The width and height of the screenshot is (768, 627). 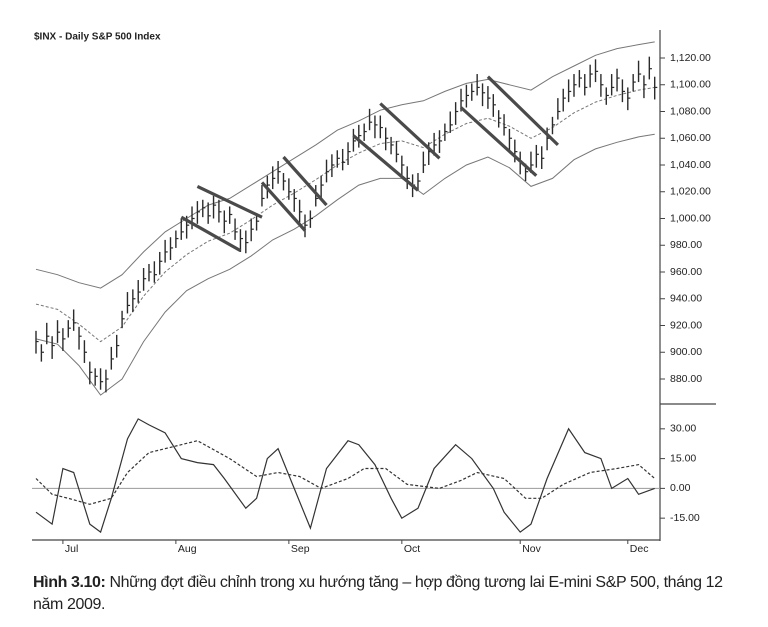 What do you see at coordinates (690, 138) in the screenshot?
I see `y-tick-label: 1,060.00` at bounding box center [690, 138].